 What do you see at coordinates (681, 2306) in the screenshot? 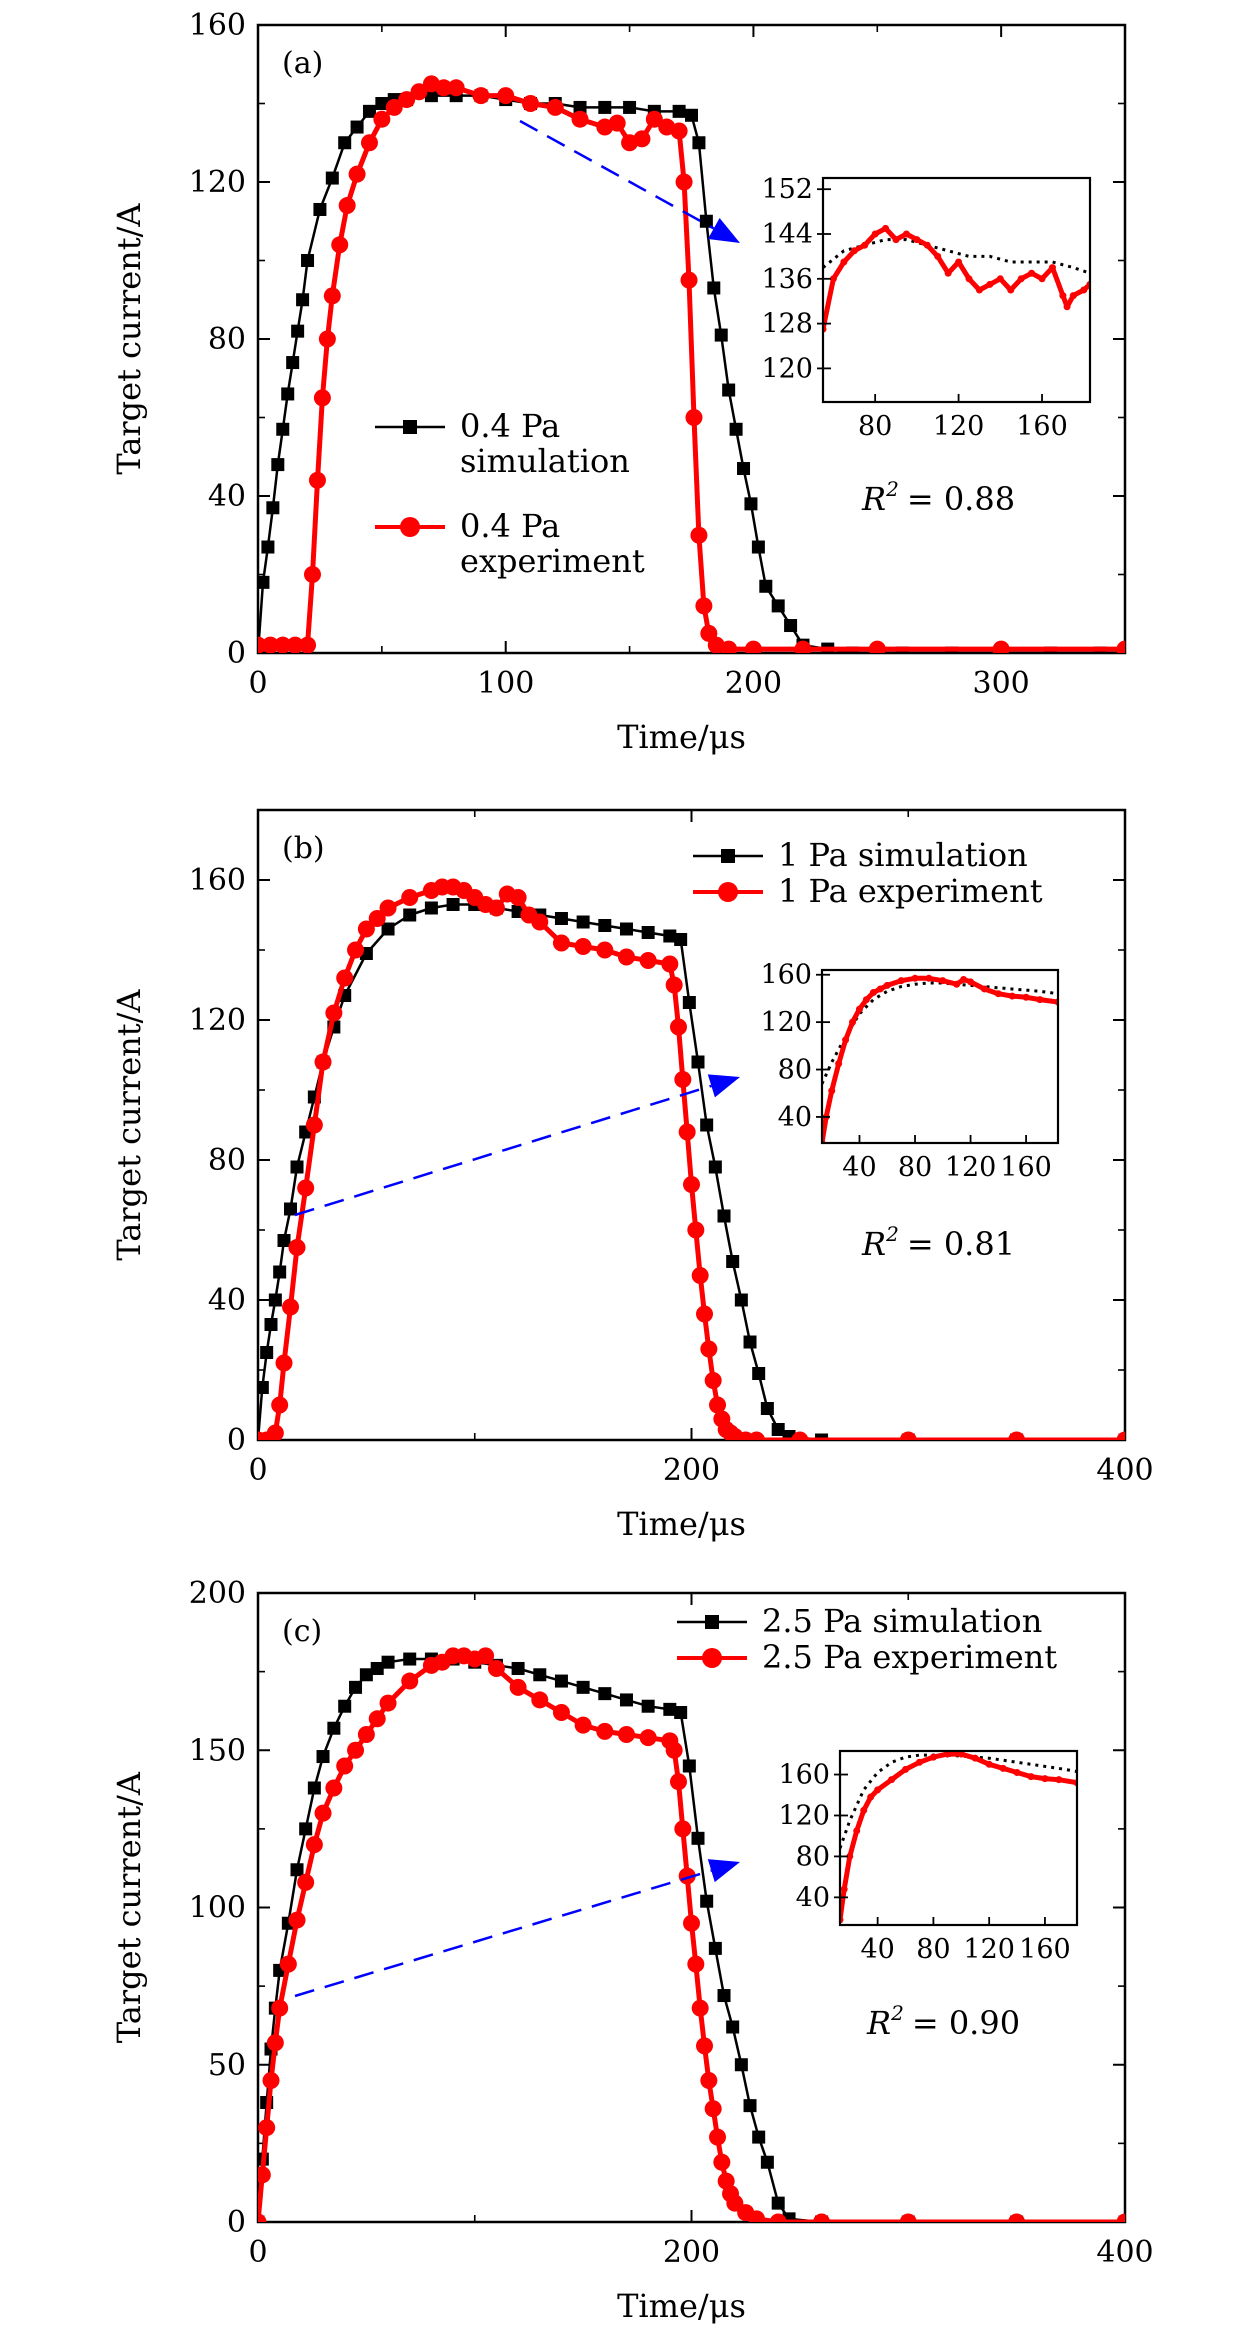
I see `x-axis-title: Time/μs` at bounding box center [681, 2306].